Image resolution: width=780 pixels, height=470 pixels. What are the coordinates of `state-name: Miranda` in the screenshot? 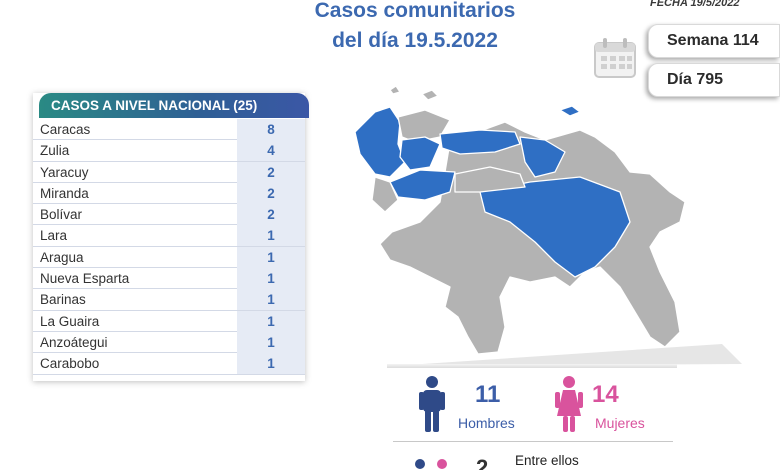 It's located at (64, 193).